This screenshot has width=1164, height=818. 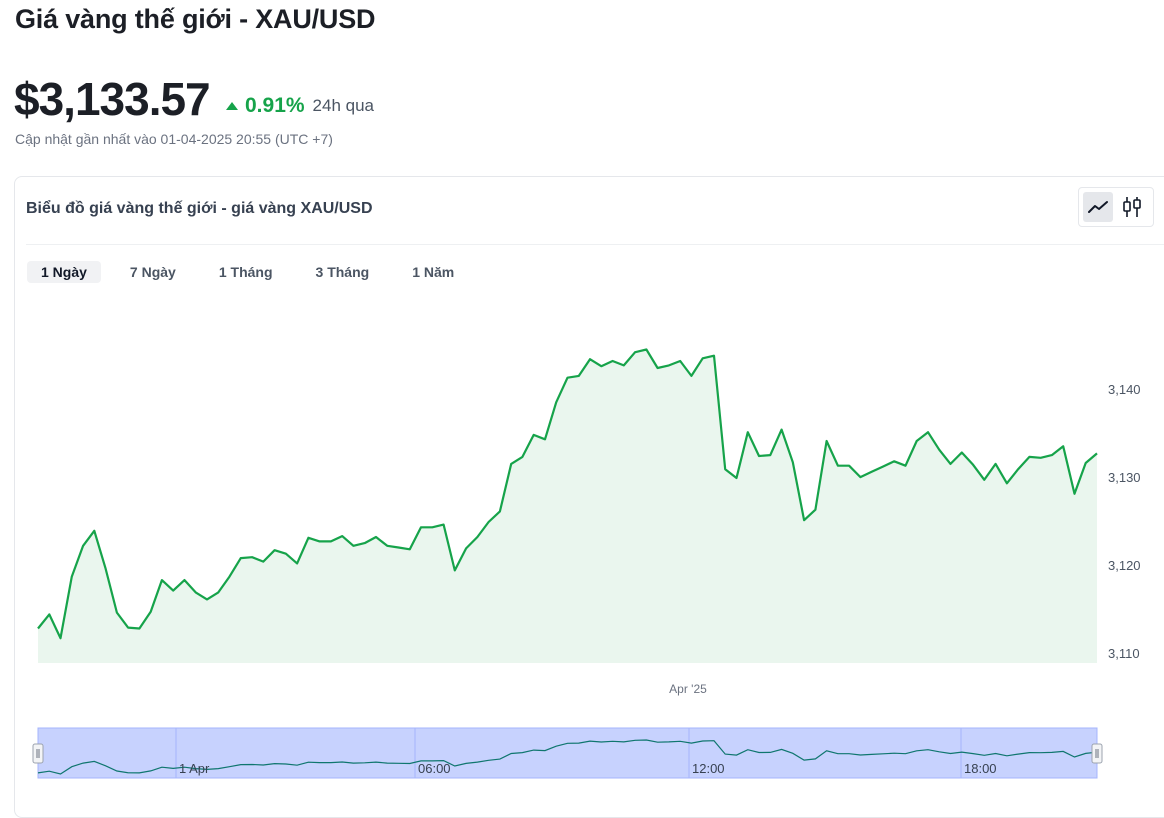 What do you see at coordinates (152, 272) in the screenshot?
I see `tab-7-days: 7 Ngày` at bounding box center [152, 272].